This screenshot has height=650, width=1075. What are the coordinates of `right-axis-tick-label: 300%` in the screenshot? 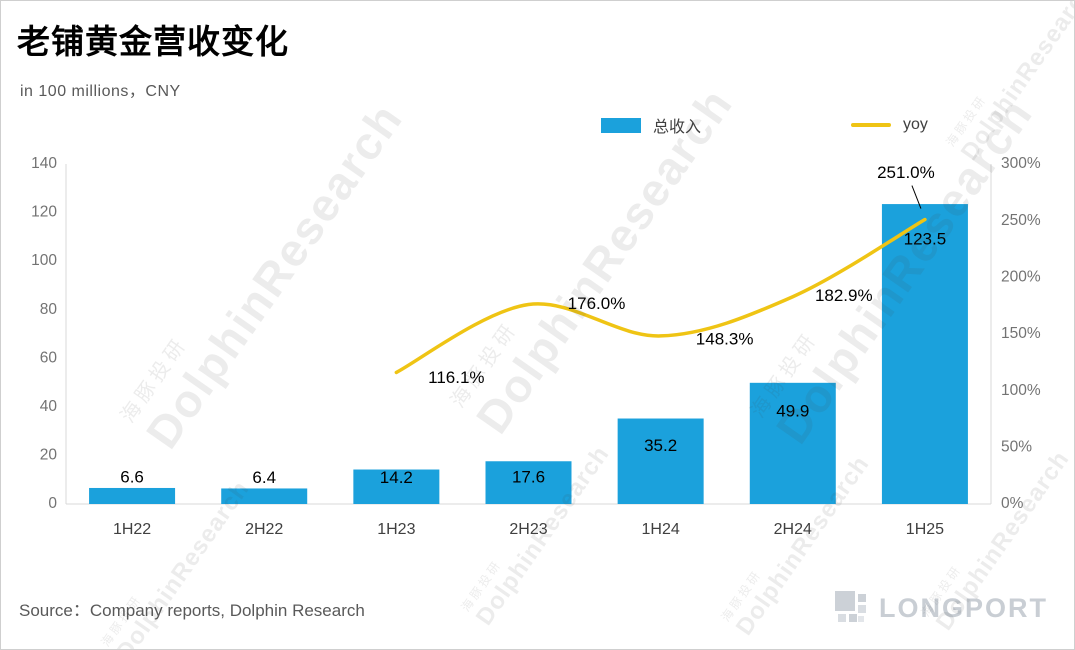 It's located at (1021, 163).